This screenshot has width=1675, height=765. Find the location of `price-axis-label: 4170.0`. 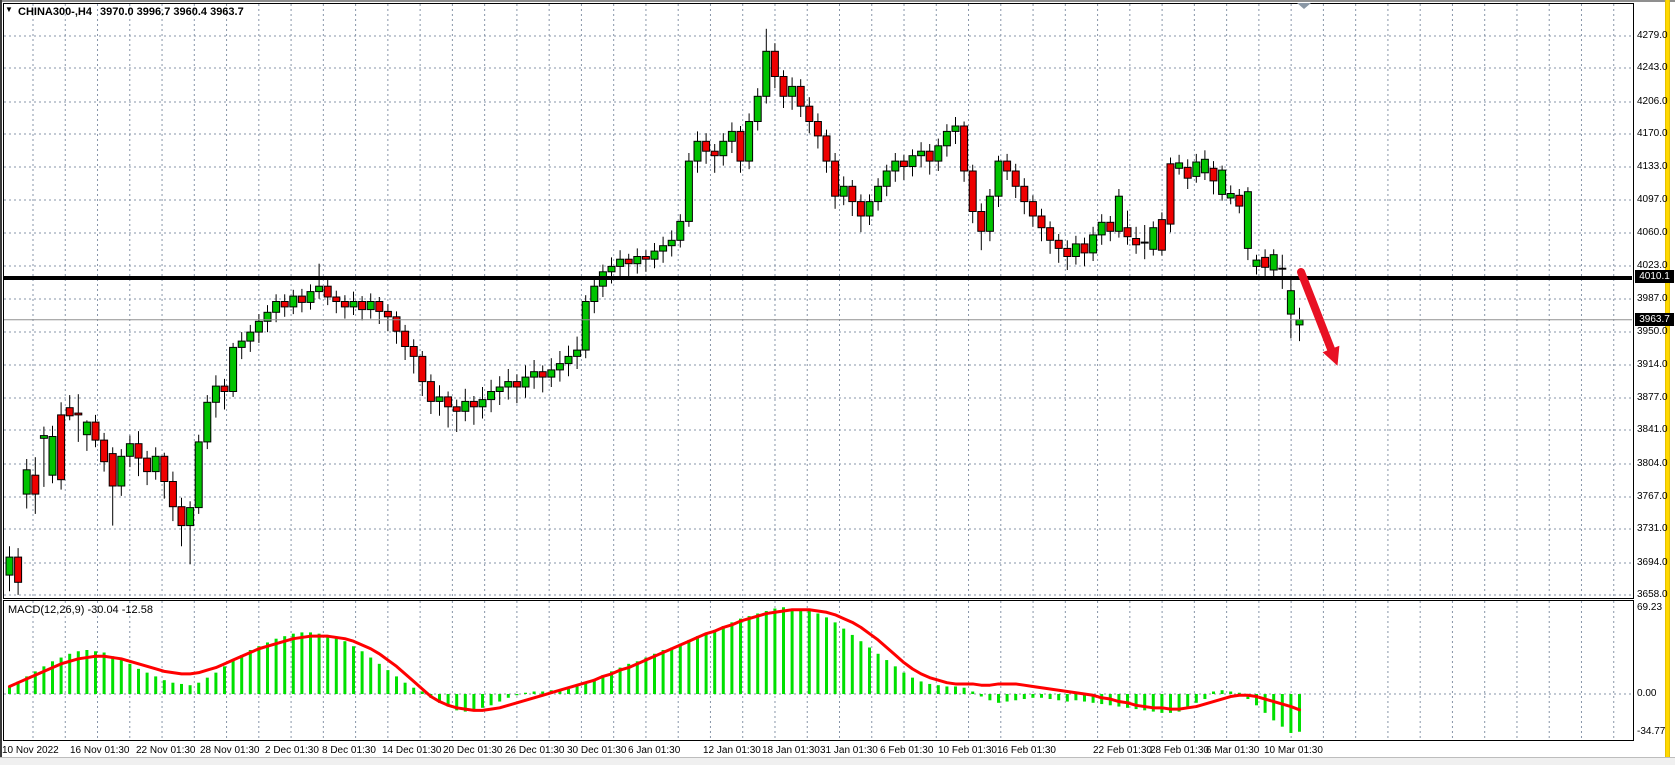

price-axis-label: 4170.0 is located at coordinates (1652, 133).